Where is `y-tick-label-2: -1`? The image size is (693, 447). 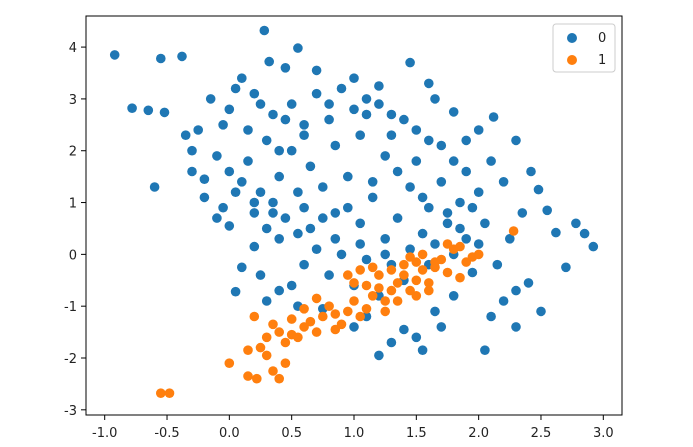 y-tick-label-2: -1 is located at coordinates (70, 307).